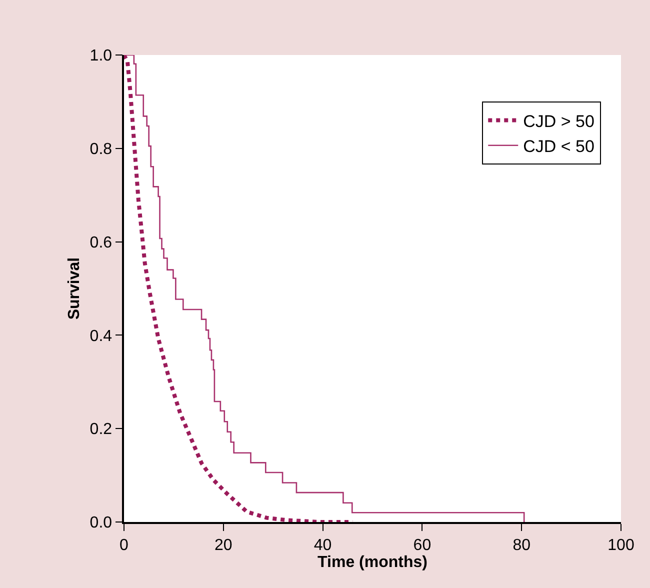 Image resolution: width=650 pixels, height=588 pixels. I want to click on x-tick-label: 0, so click(124, 545).